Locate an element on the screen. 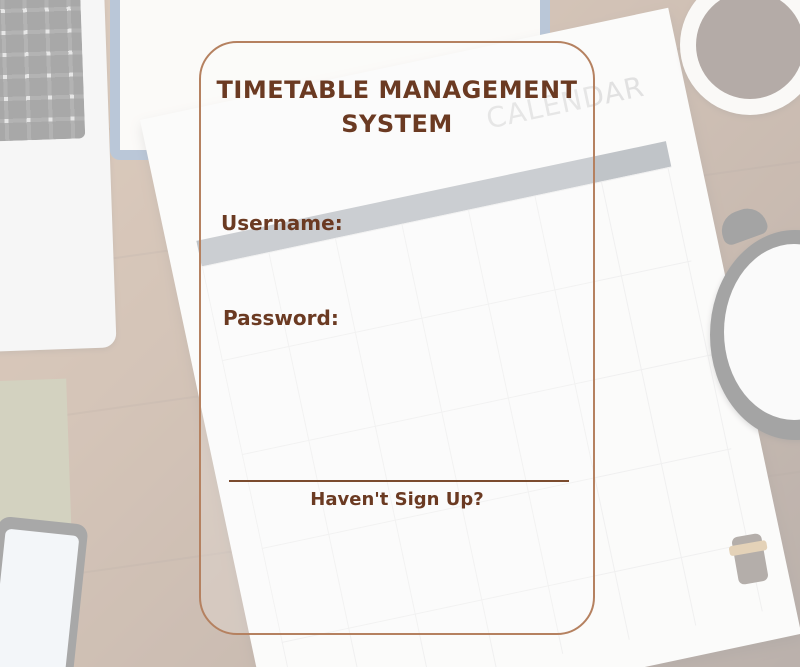 Image resolution: width=800 pixels, height=667 pixels. divider is located at coordinates (399, 481).